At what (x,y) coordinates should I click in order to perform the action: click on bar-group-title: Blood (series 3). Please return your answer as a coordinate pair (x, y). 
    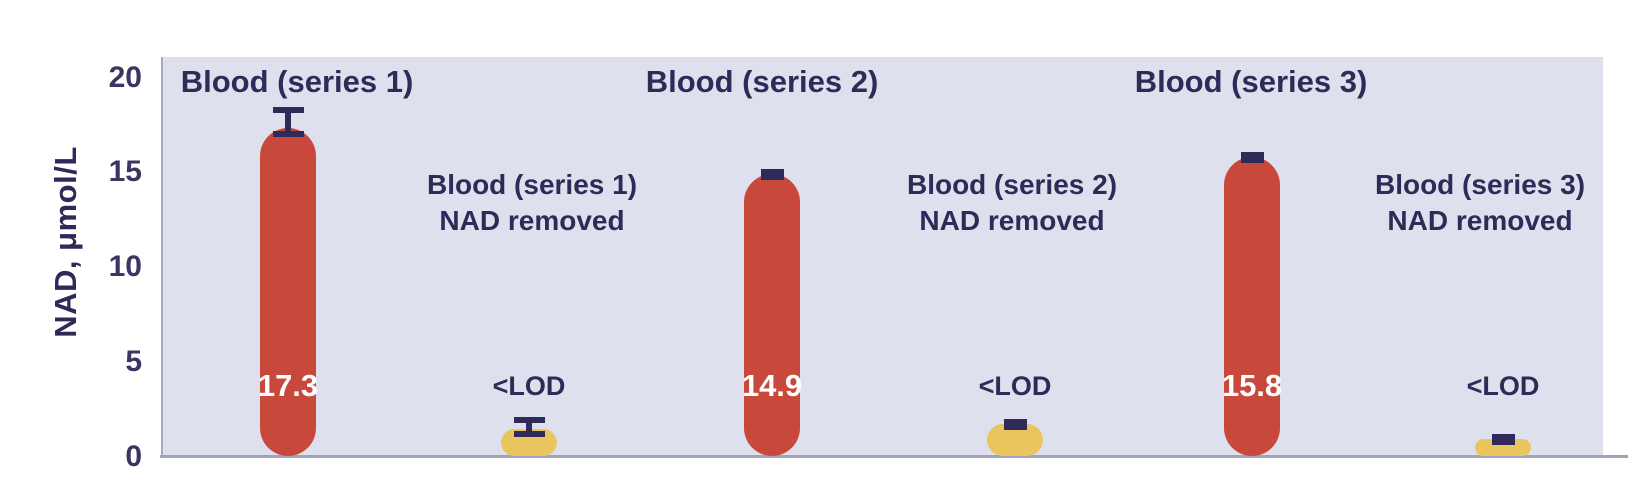
    Looking at the image, I should click on (1251, 82).